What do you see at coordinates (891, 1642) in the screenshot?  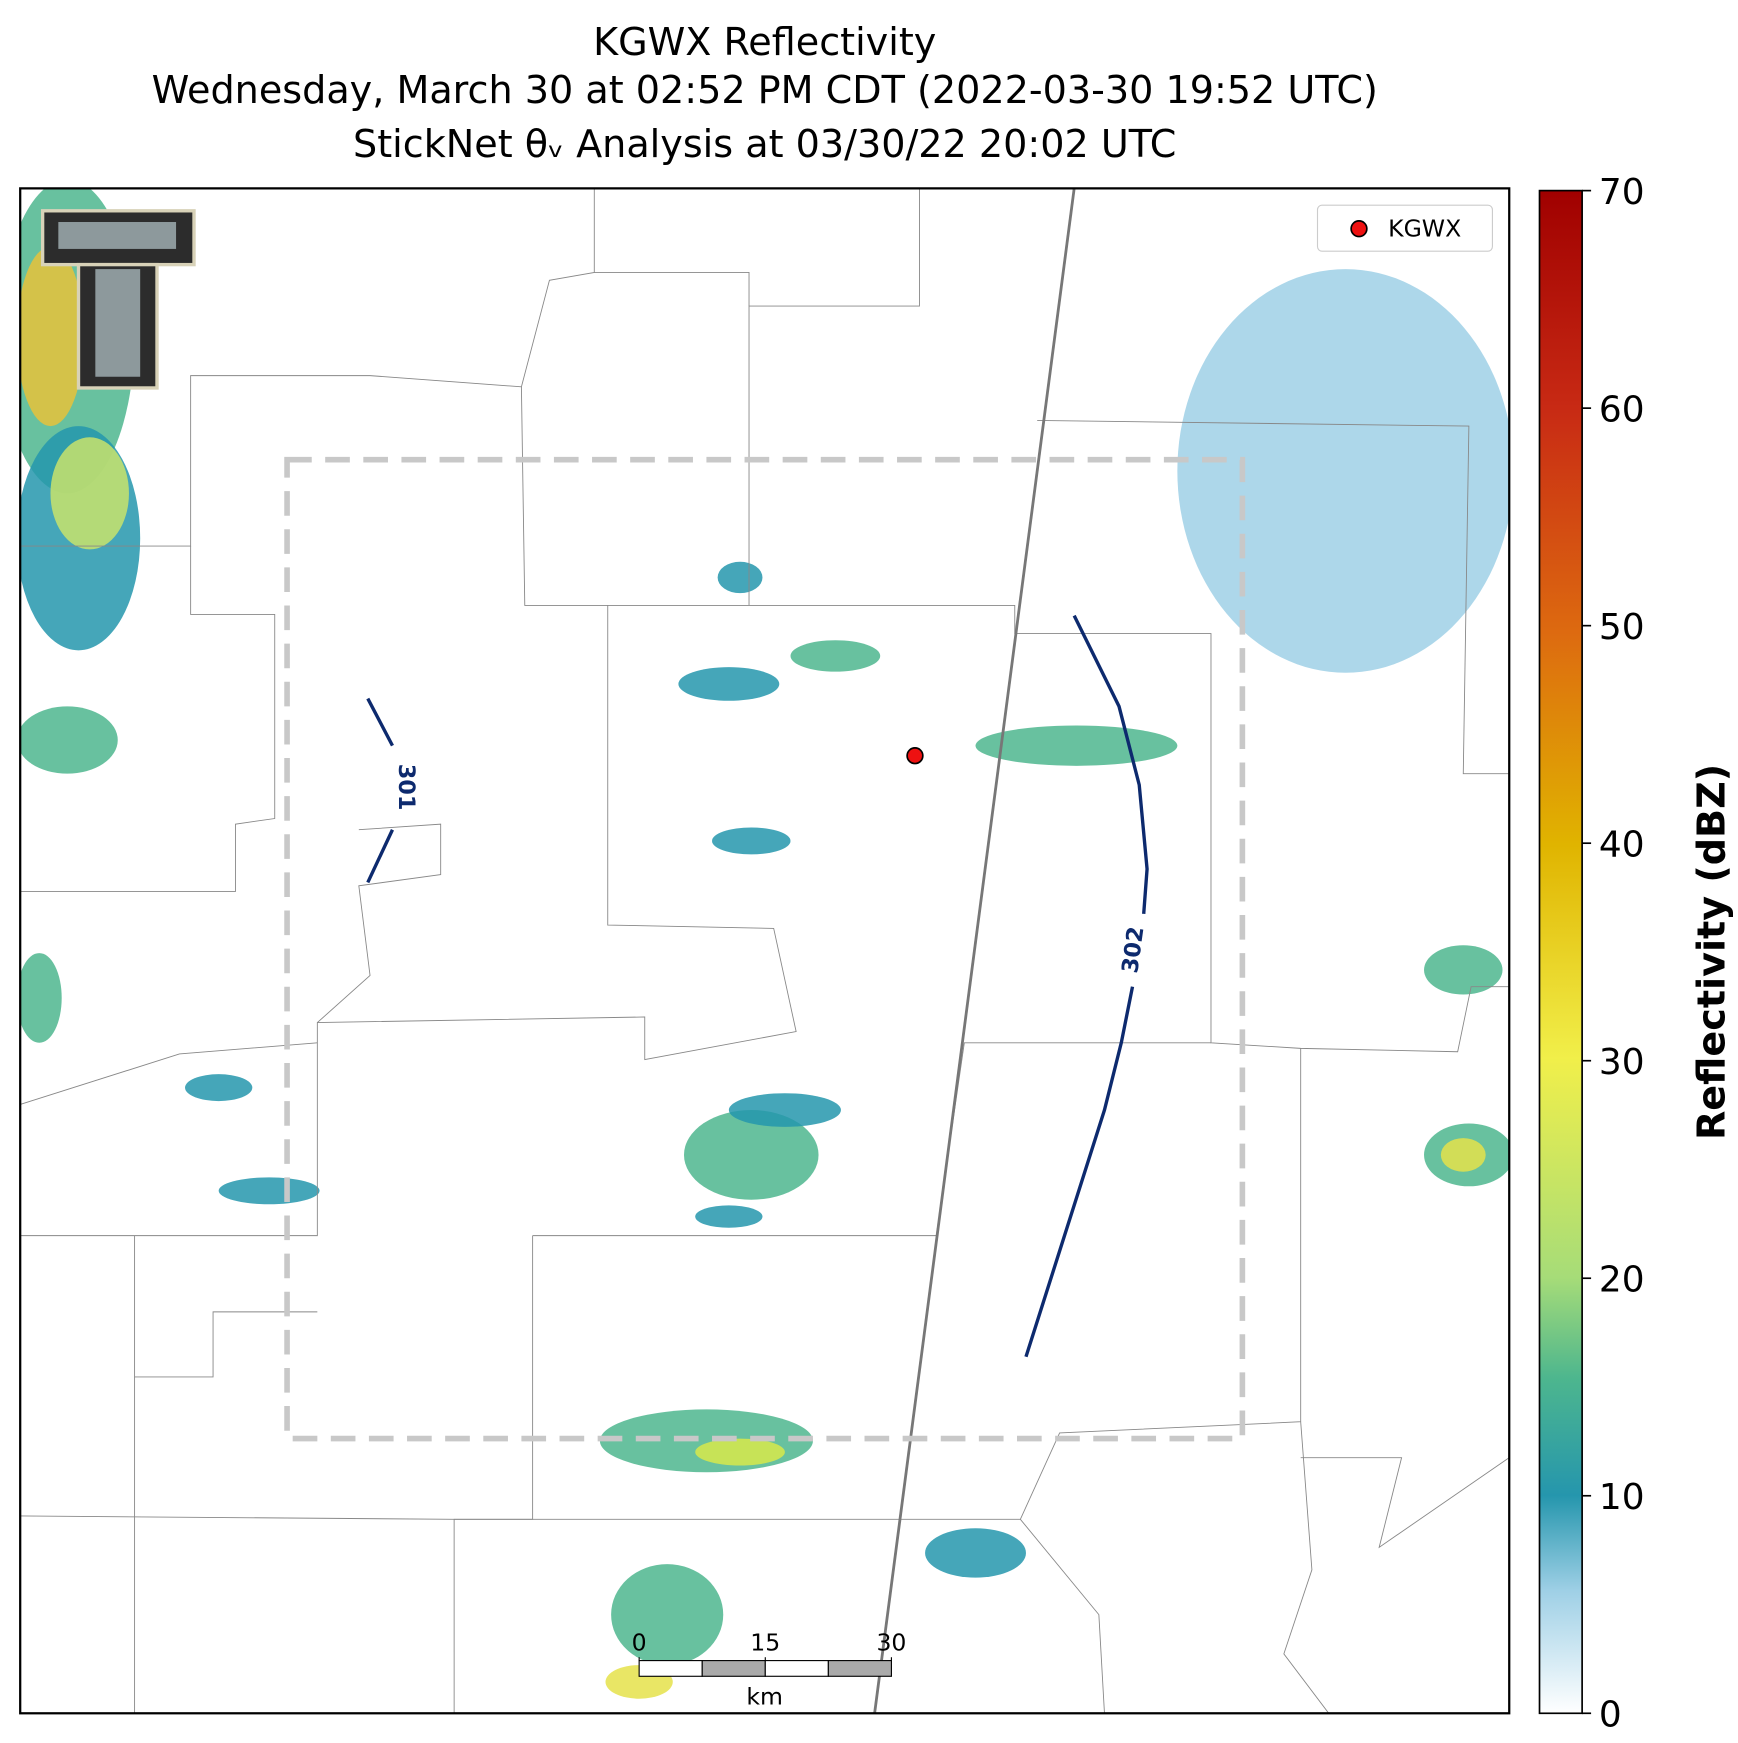 I see `scale-tick-label: 30` at bounding box center [891, 1642].